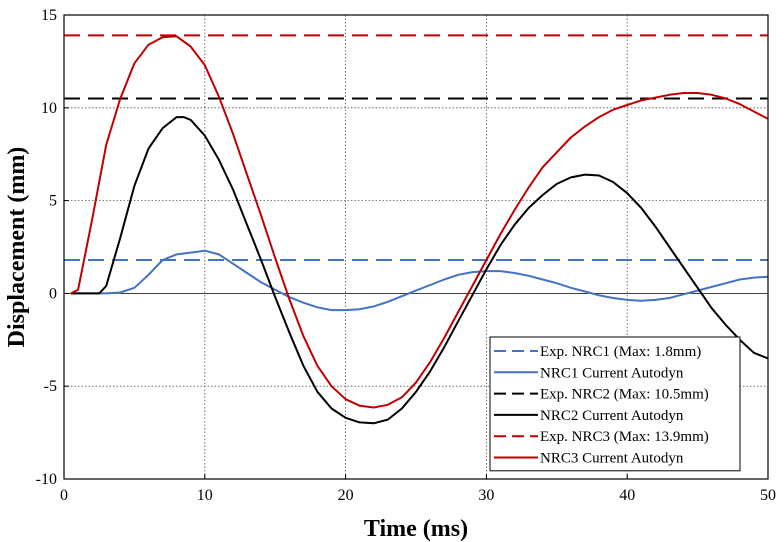 This screenshot has height=542, width=784. Describe the element at coordinates (50, 386) in the screenshot. I see `y-tick-label: -5` at that location.